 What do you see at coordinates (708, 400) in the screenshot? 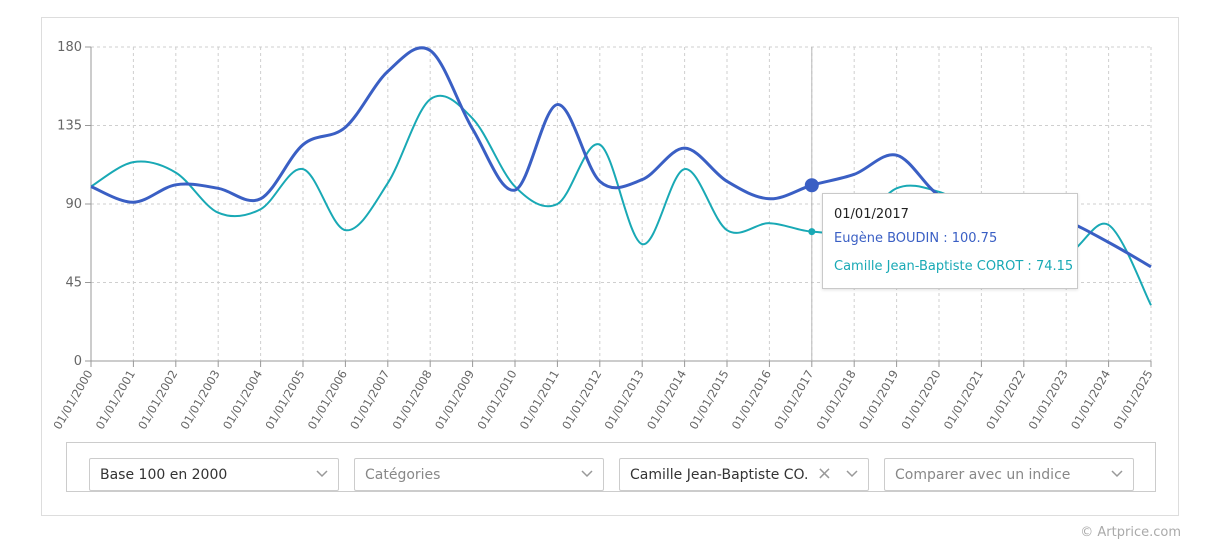
I see `x-tick-label: 01/01/2015` at bounding box center [708, 400].